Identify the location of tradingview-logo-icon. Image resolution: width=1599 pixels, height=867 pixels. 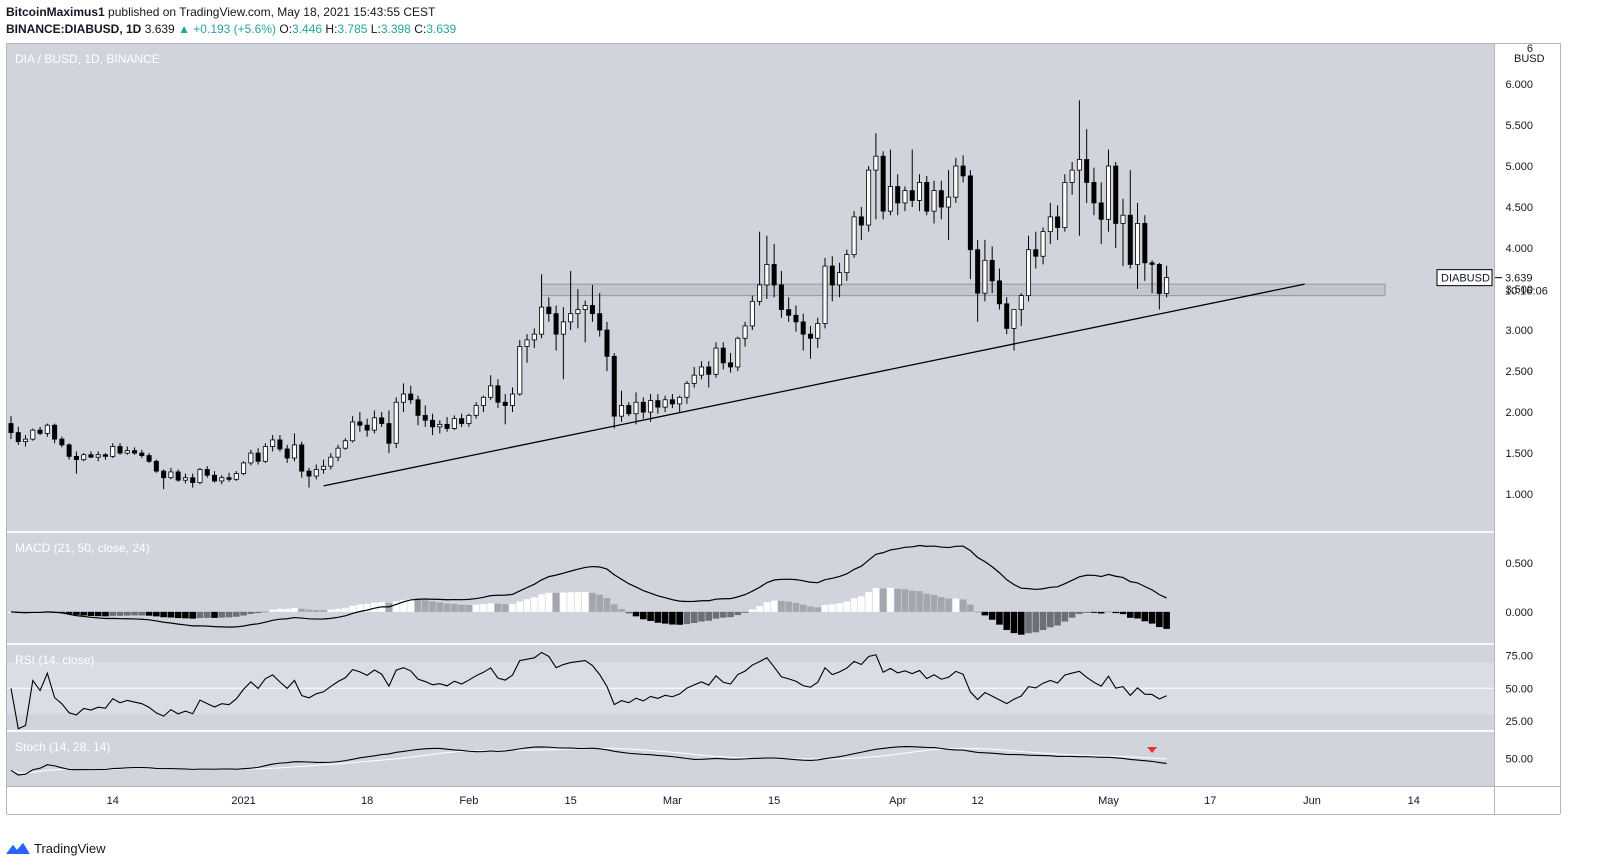
(18, 848).